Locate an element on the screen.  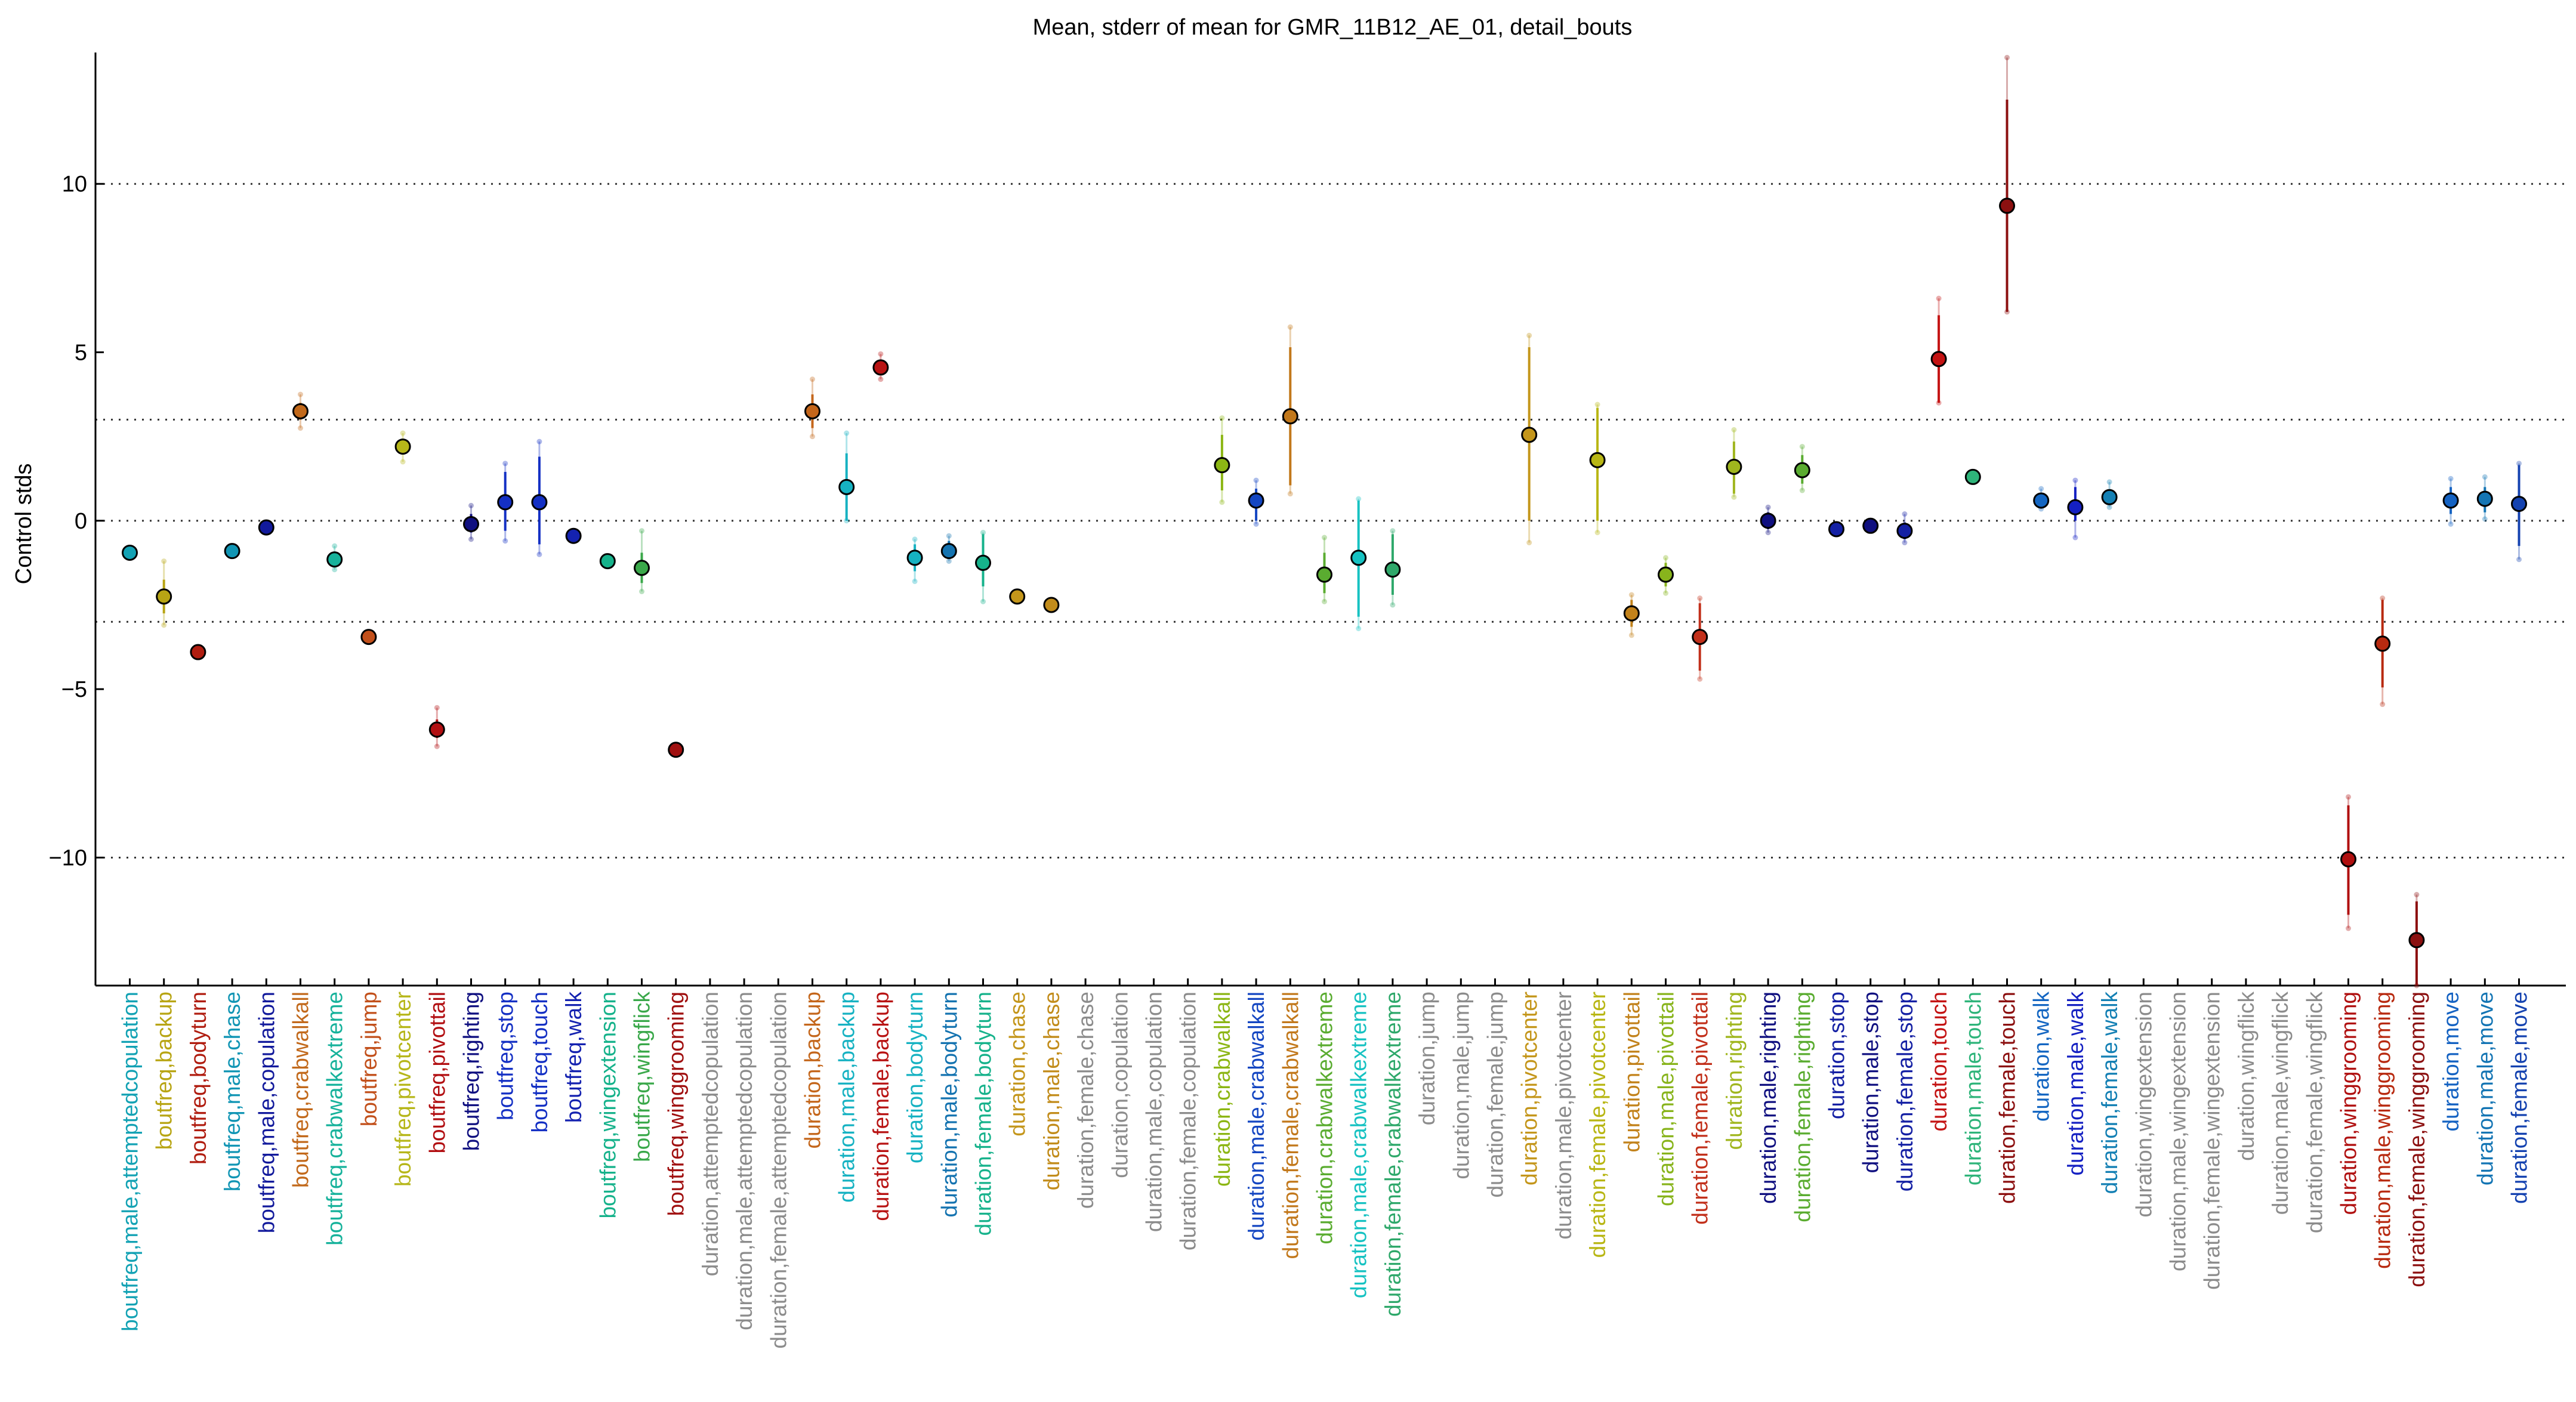
x-tick-label: boutfreq,wingextension is located at coordinates (608, 1105).